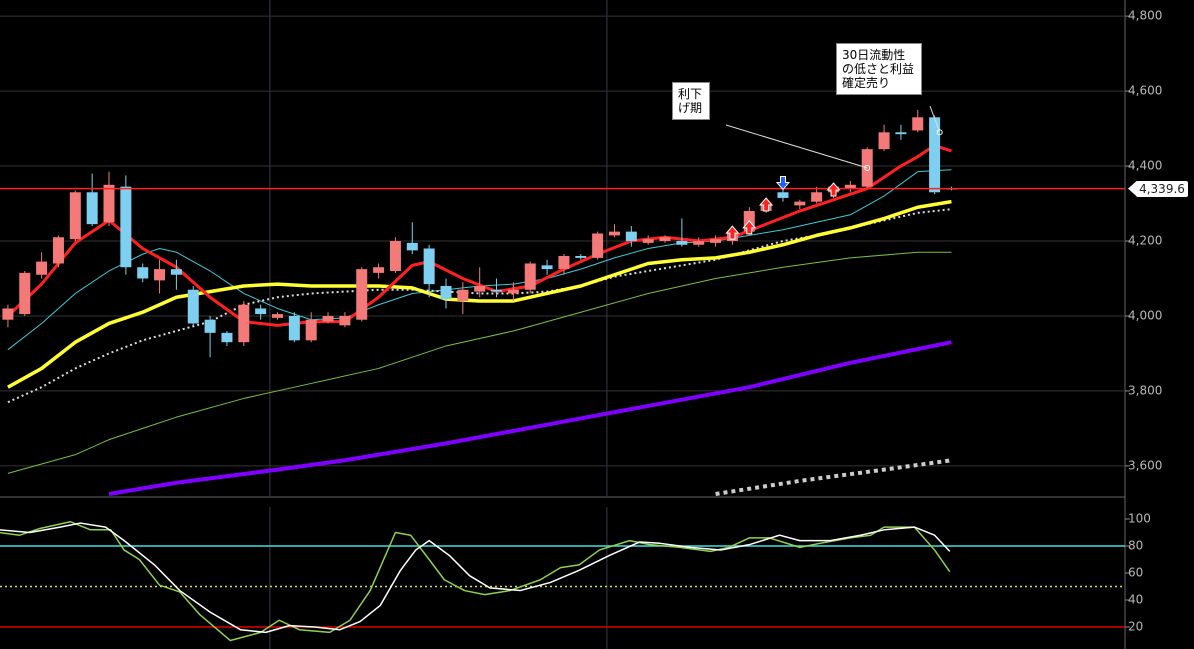  I want to click on annotation: 30日流動性の低さと利益確定売り, so click(879, 69).